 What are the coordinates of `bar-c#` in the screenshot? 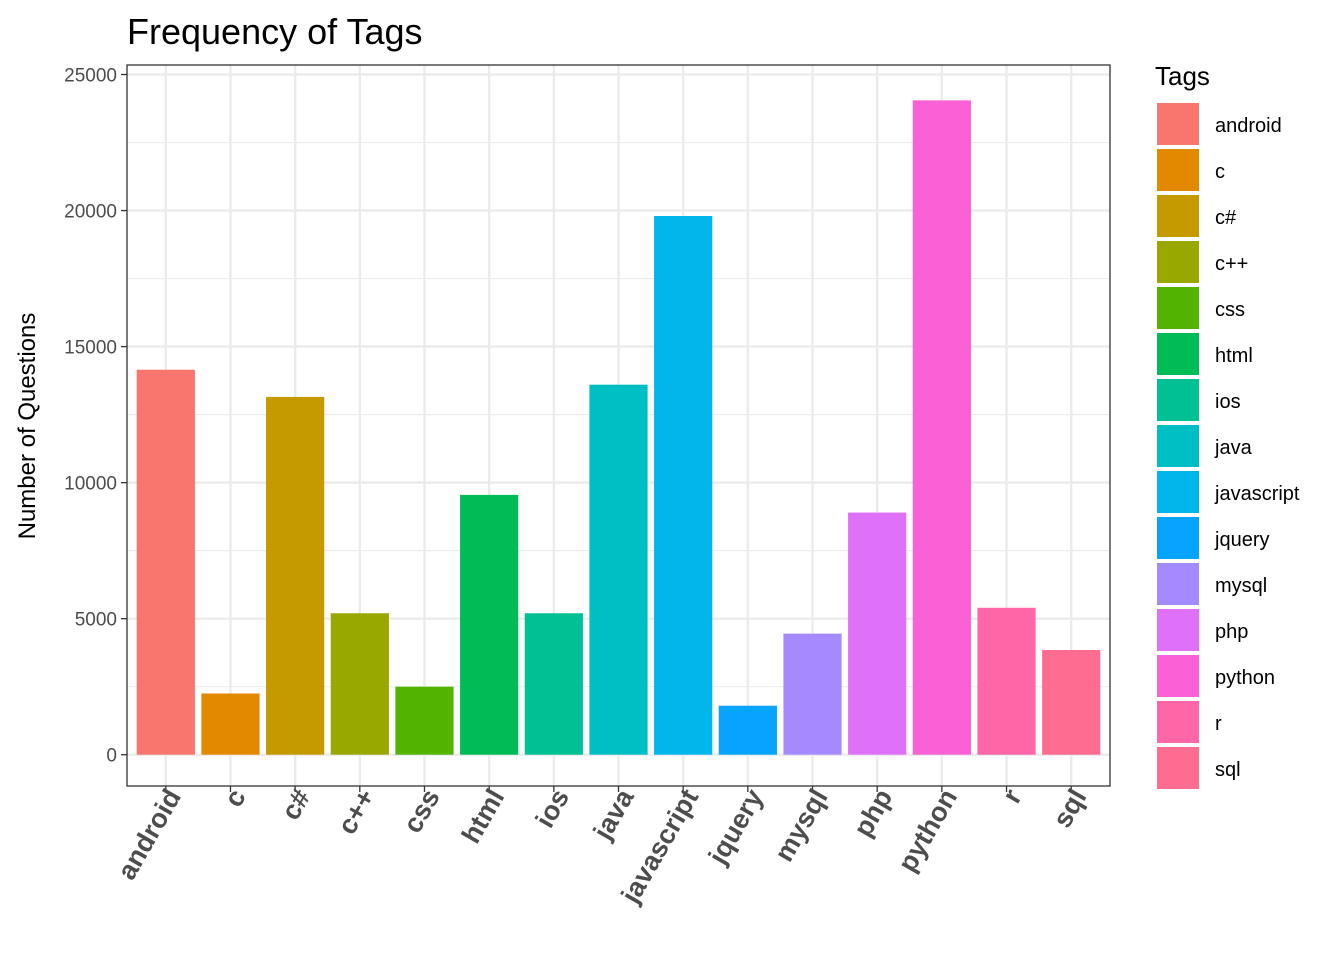 It's located at (295, 575).